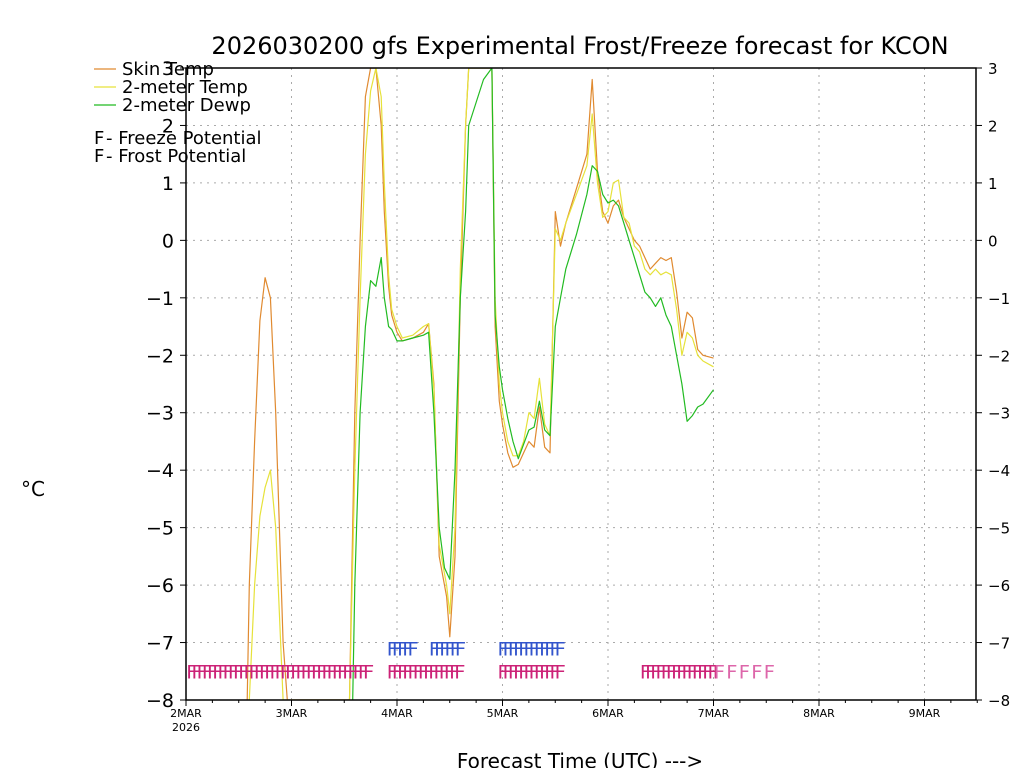  I want to click on y-tick-label-right: 3, so click(993, 69).